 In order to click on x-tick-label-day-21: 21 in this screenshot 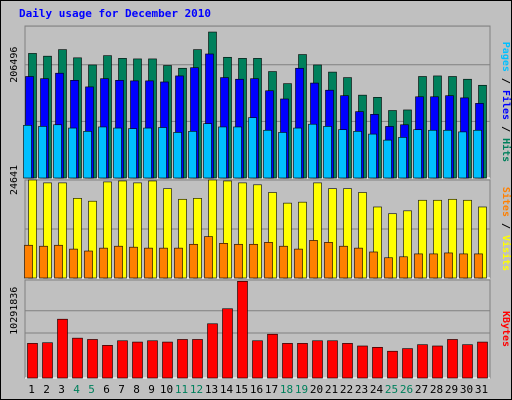, I will do `click(331, 389)`.